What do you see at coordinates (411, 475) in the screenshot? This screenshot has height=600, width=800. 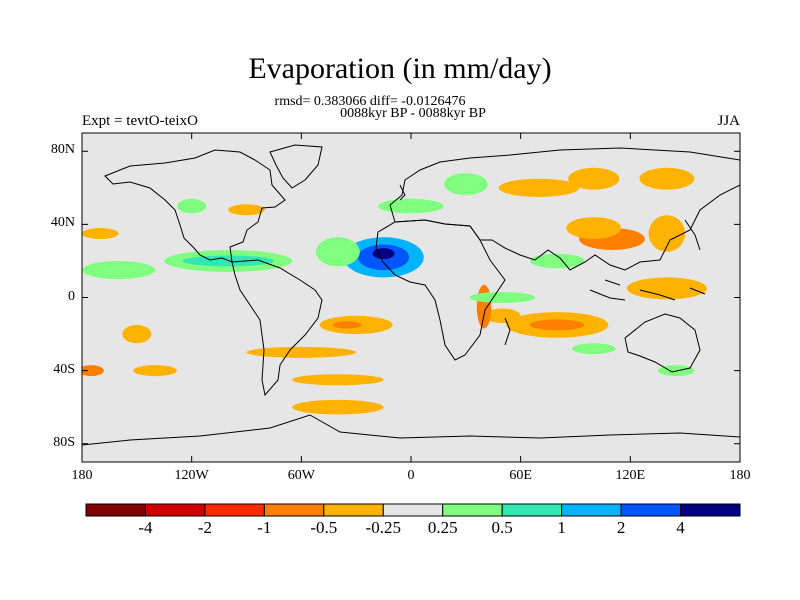 I see `lon-tick-label: 0` at bounding box center [411, 475].